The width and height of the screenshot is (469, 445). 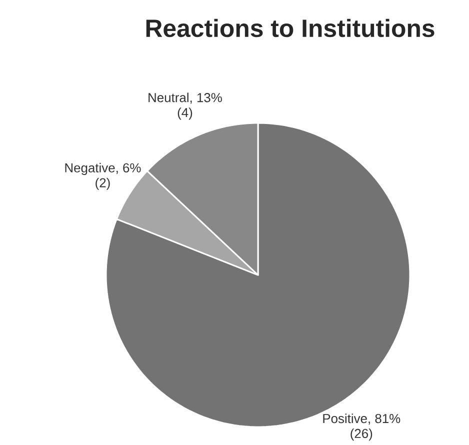 I want to click on slice-label: Negative, 6%, so click(x=103, y=168).